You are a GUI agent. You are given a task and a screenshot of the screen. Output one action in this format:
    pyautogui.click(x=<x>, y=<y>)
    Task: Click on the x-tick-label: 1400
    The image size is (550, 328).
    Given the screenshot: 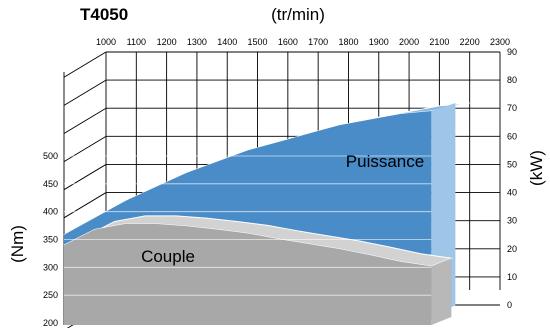 What is the action you would take?
    pyautogui.click(x=227, y=42)
    